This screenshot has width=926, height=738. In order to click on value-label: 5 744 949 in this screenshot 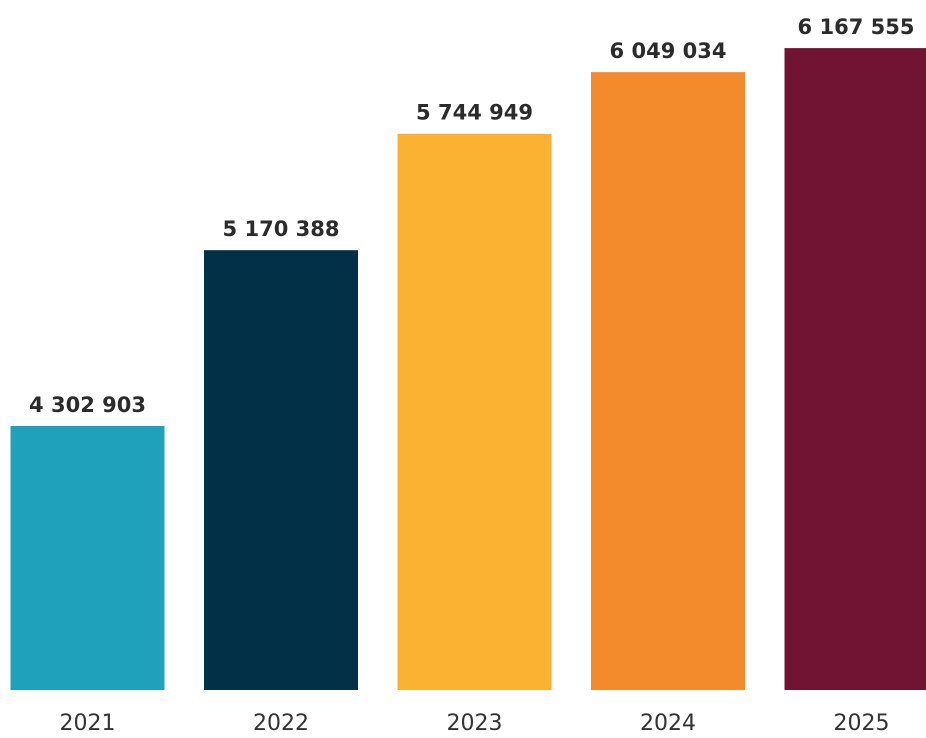, I will do `click(474, 113)`.